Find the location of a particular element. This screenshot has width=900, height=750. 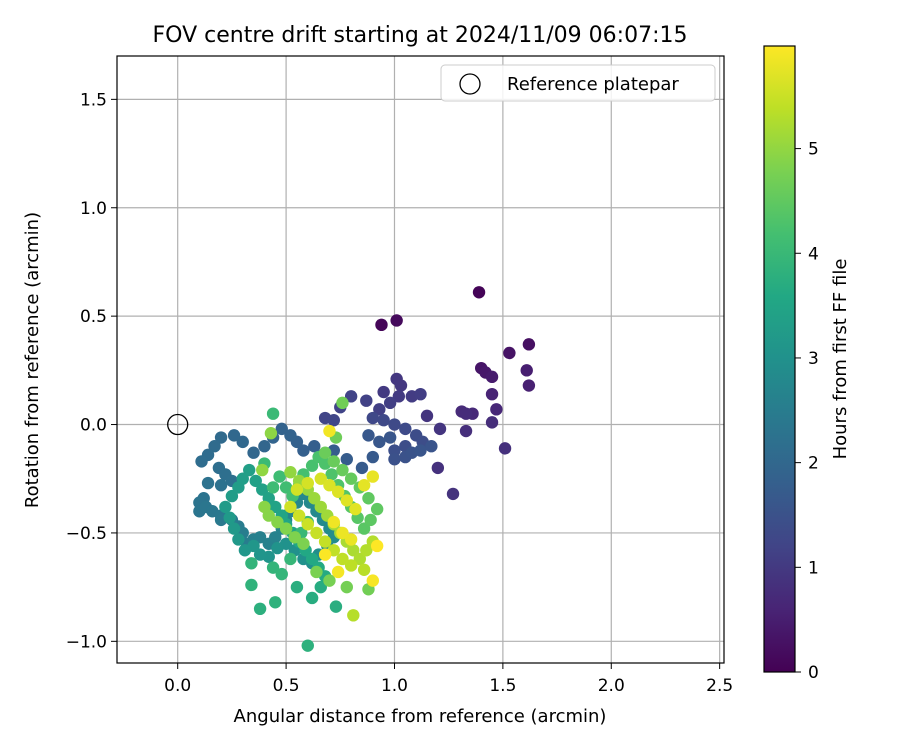

y-tick-label: 1.0 is located at coordinates (93, 209).